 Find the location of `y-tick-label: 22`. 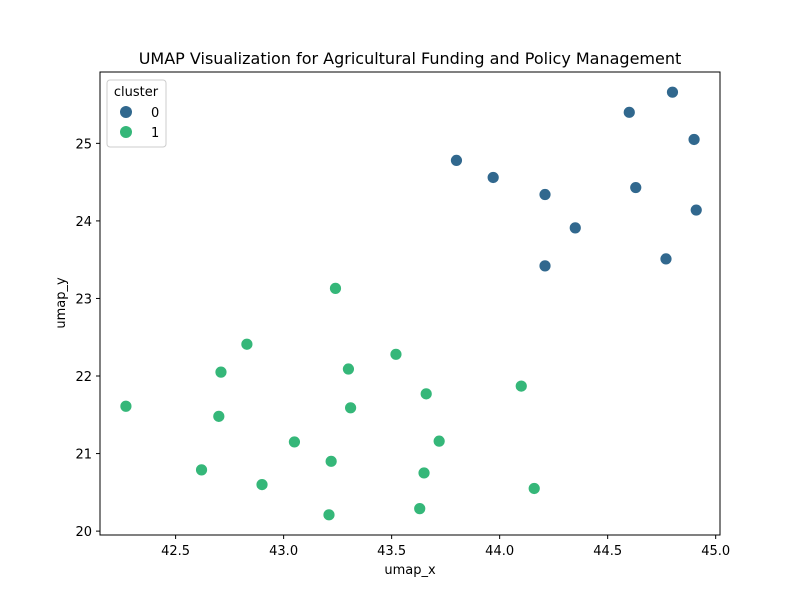

y-tick-label: 22 is located at coordinates (83, 377).